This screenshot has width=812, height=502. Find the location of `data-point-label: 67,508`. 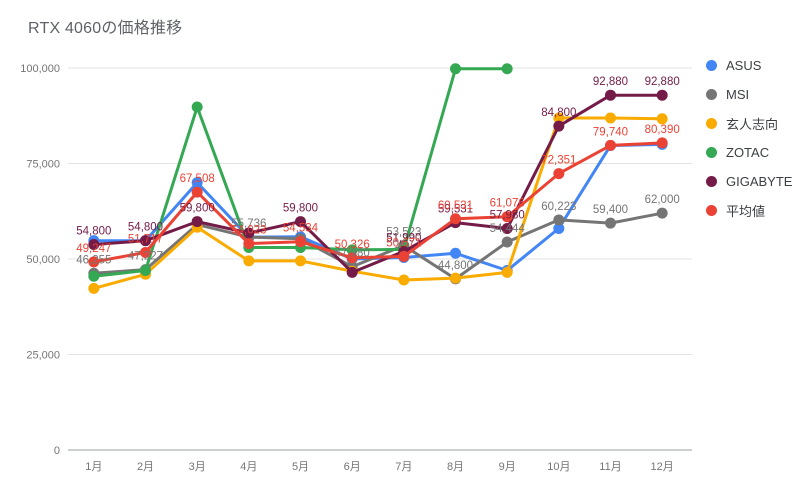

data-point-label: 67,508 is located at coordinates (197, 179).